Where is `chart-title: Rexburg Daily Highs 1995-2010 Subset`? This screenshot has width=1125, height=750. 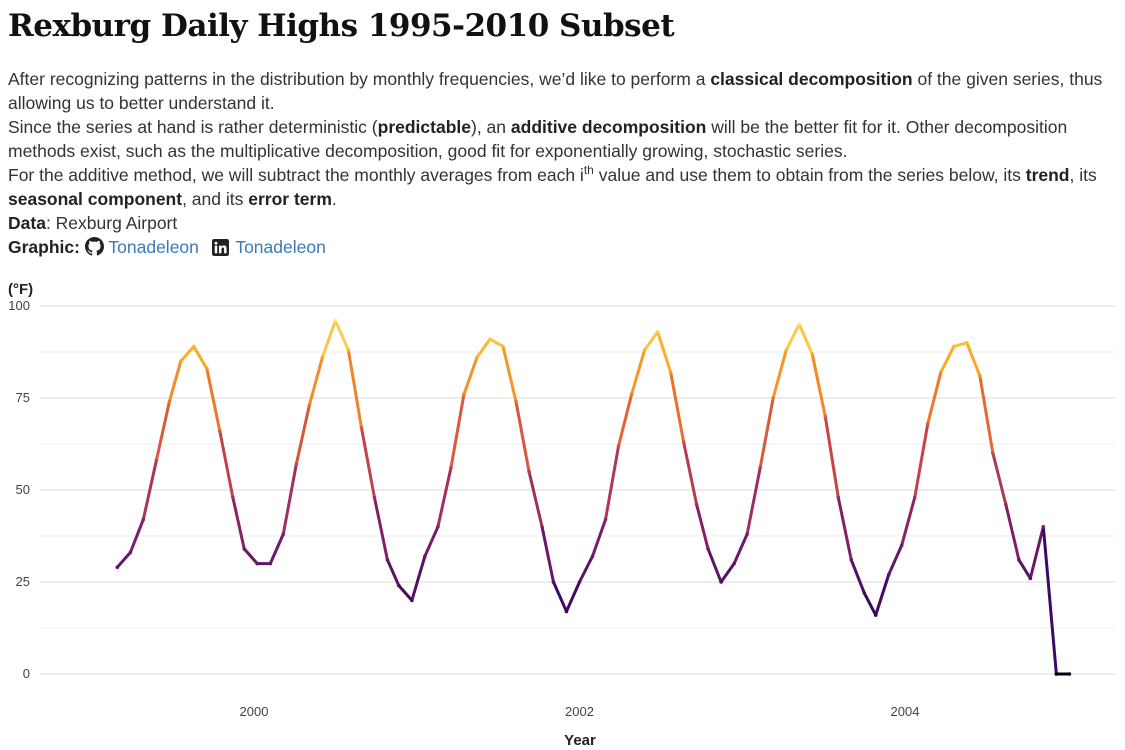
chart-title: Rexburg Daily Highs 1995-2010 Subset is located at coordinates (341, 26).